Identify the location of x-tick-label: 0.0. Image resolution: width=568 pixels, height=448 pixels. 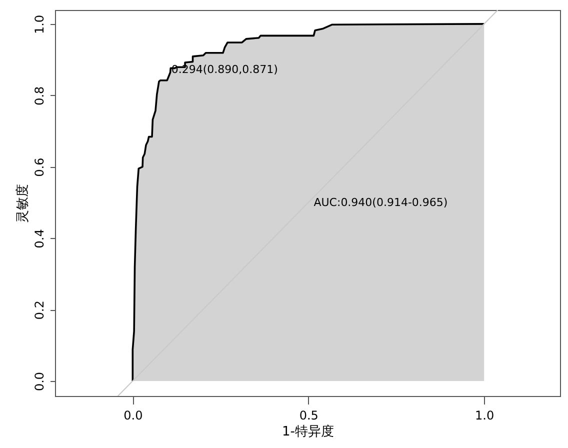
(133, 415).